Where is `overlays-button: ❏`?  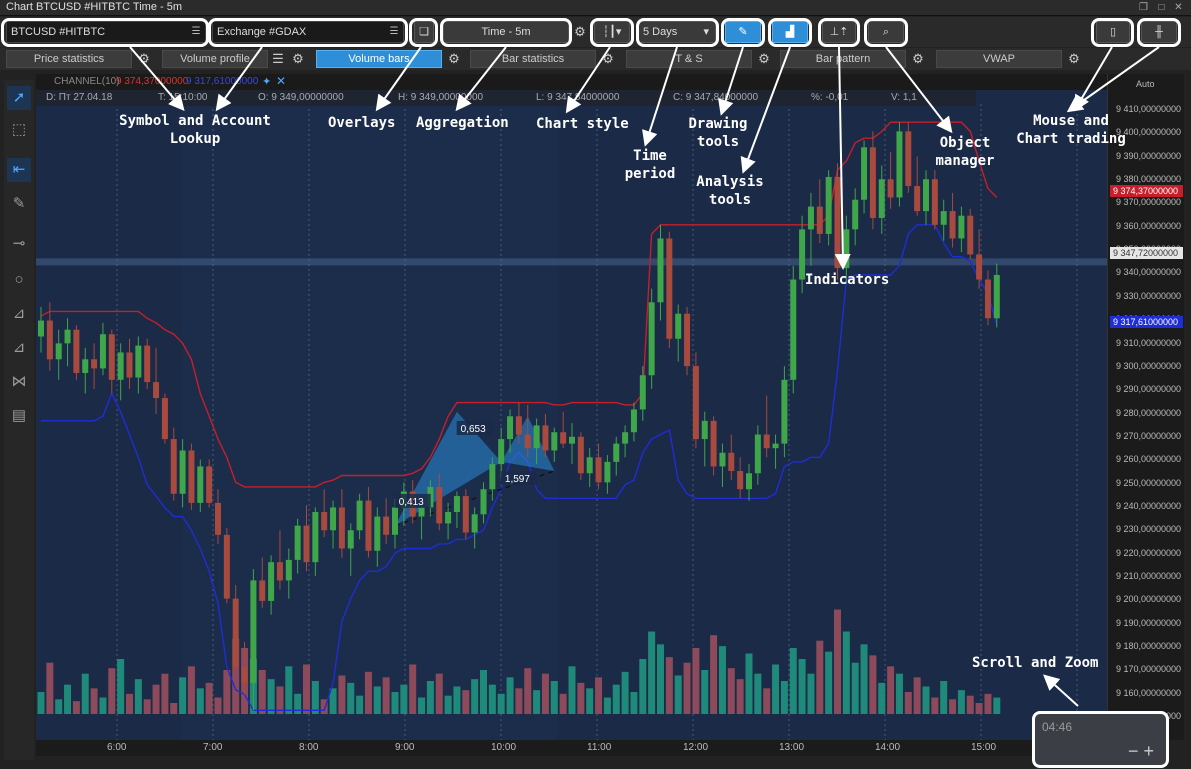 overlays-button: ❏ is located at coordinates (424, 32).